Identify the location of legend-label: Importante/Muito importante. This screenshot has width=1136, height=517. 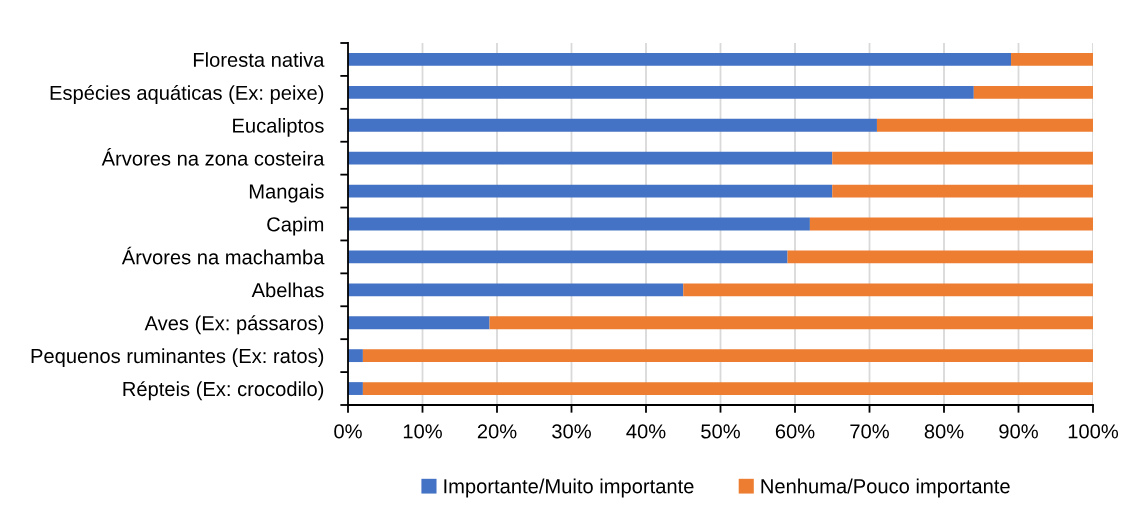
(569, 488).